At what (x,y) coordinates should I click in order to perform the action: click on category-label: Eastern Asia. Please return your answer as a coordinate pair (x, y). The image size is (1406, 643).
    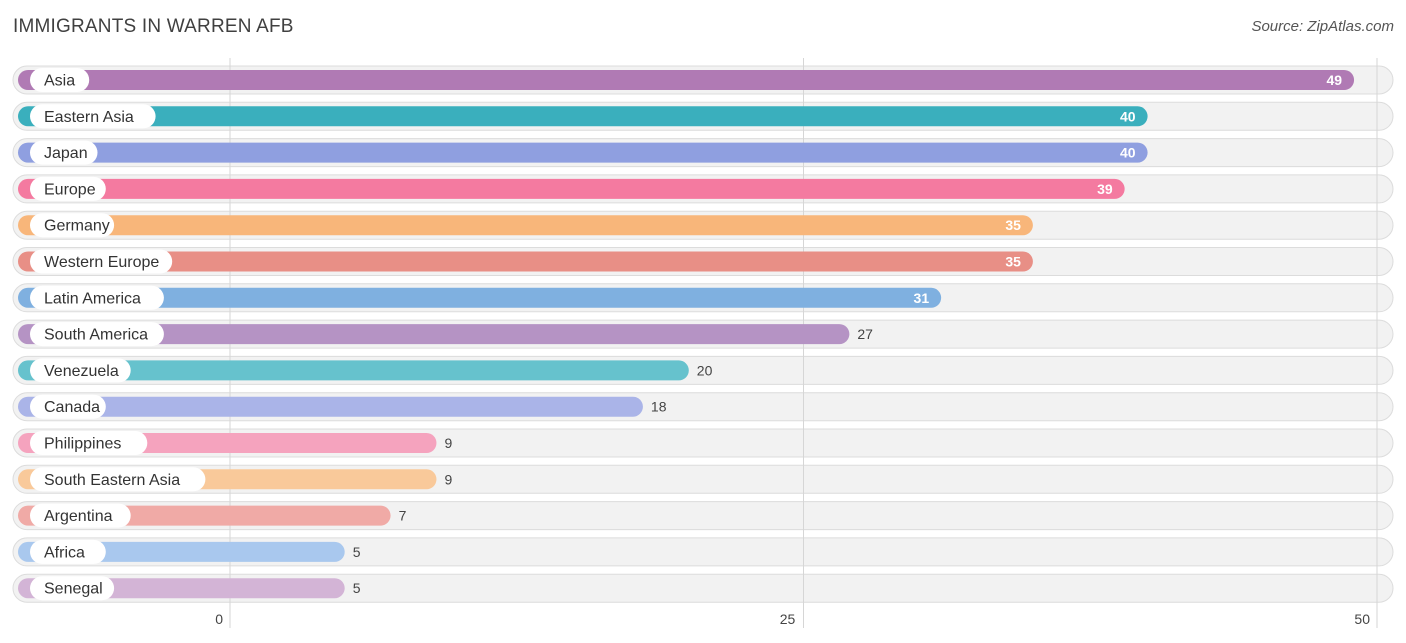
    Looking at the image, I should click on (89, 117).